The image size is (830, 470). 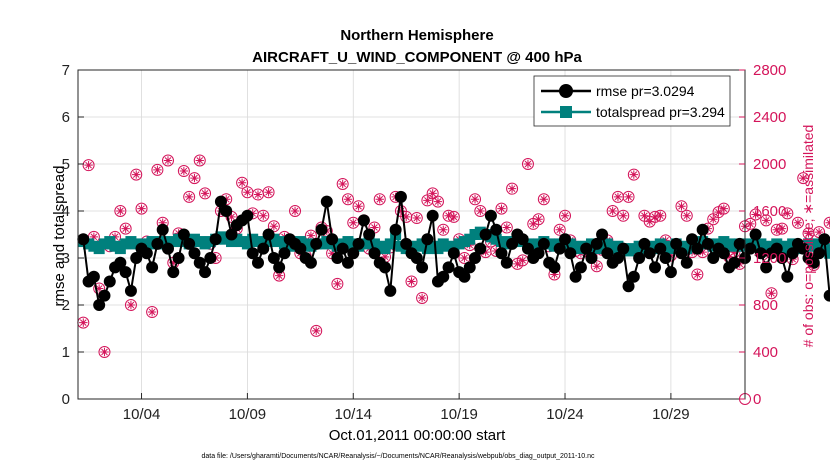 What do you see at coordinates (417, 435) in the screenshot?
I see `x-axis-label: Oct.01,2011 00:00:00 start` at bounding box center [417, 435].